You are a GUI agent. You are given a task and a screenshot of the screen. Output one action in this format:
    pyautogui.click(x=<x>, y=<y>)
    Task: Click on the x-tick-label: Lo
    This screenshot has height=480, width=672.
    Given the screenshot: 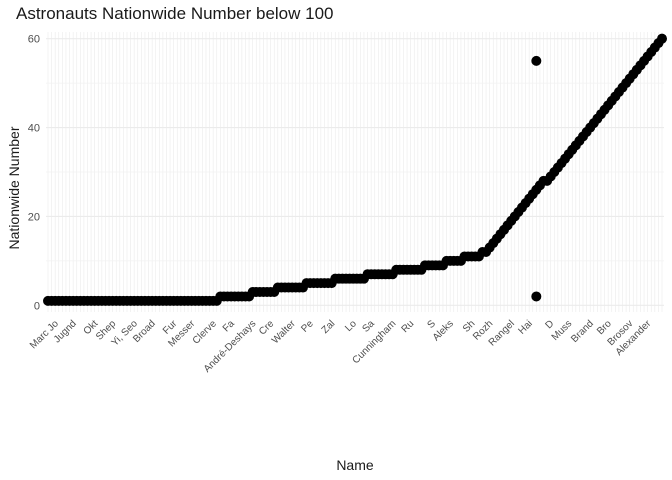 What is the action you would take?
    pyautogui.click(x=351, y=326)
    